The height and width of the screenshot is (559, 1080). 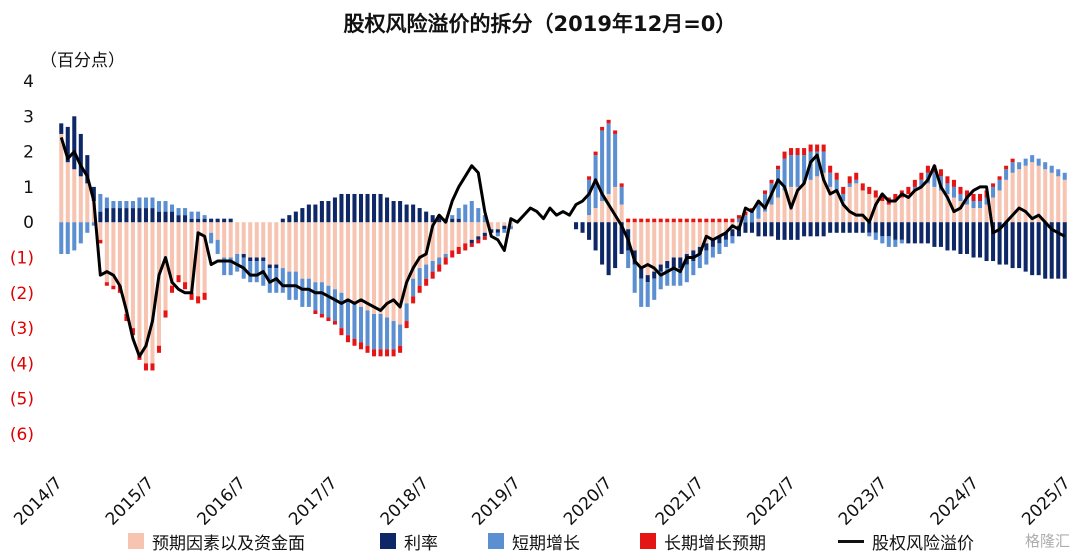 What do you see at coordinates (771, 501) in the screenshot?
I see `x-tick-label: 2022/7` at bounding box center [771, 501].